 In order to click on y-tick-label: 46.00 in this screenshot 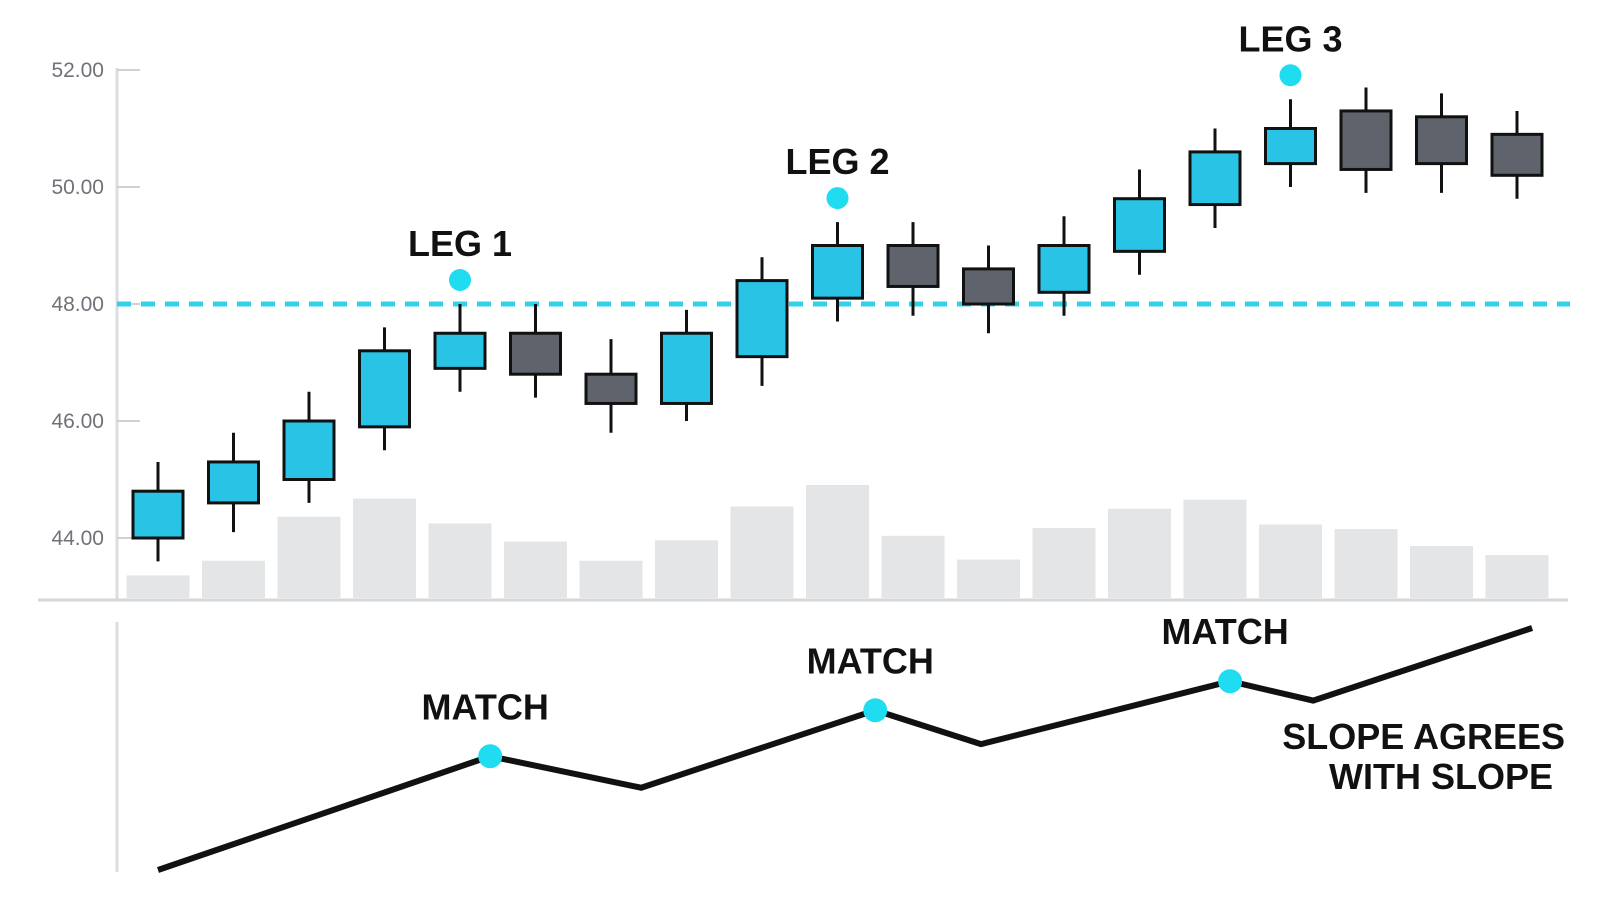, I will do `click(77, 421)`.